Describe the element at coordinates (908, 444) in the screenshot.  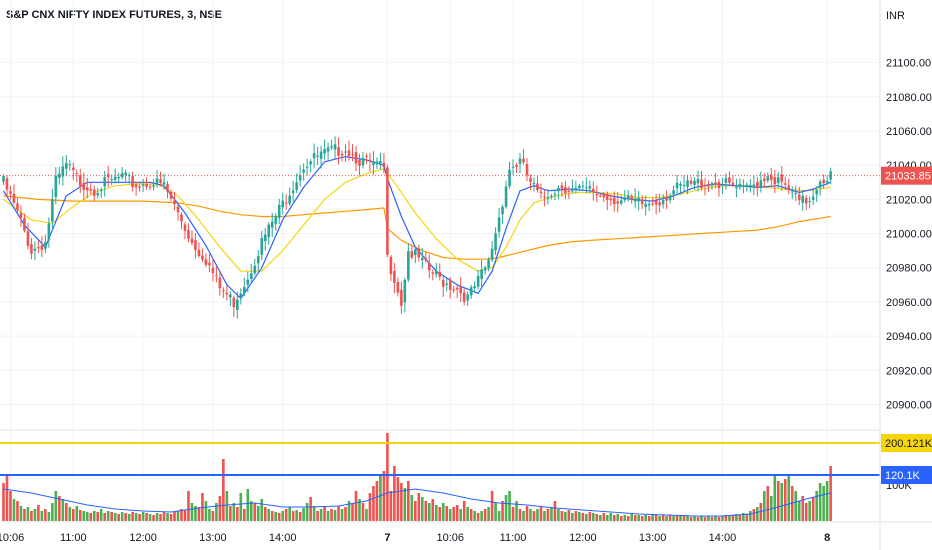
I see `volume-hline-label: 200.121K` at that location.